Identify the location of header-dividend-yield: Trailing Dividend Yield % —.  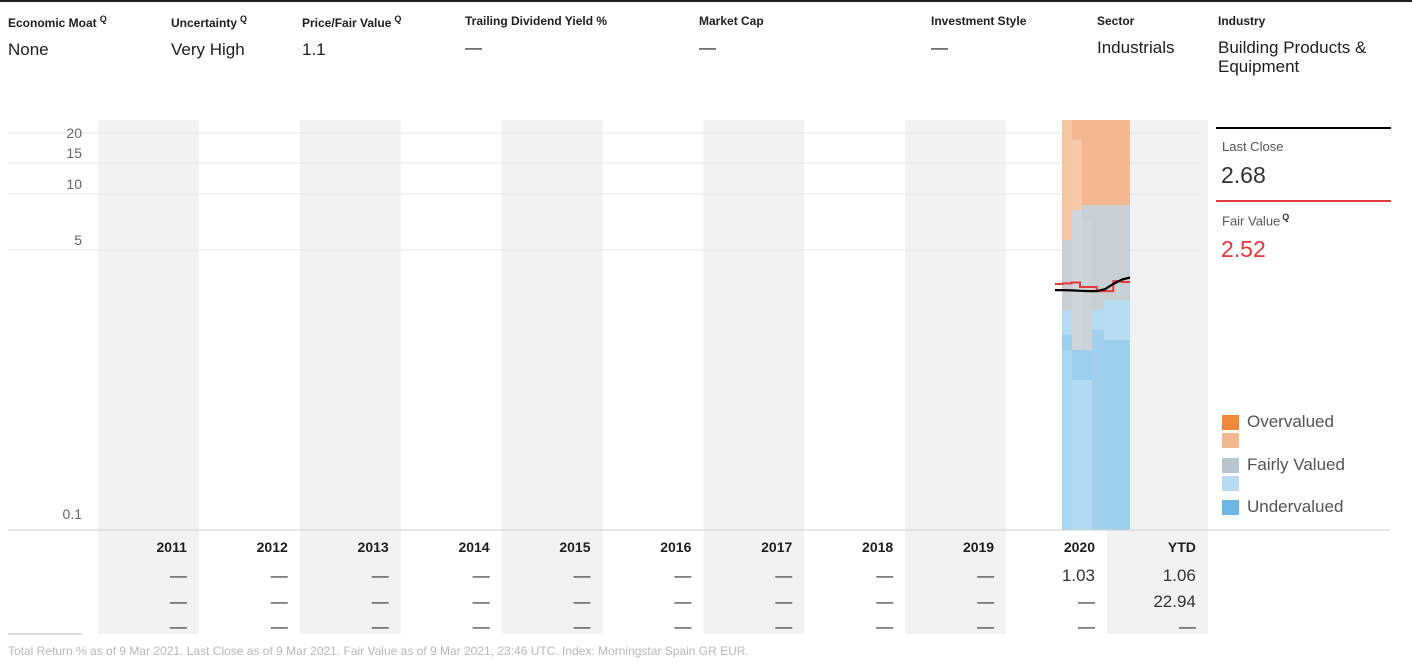
(536, 35).